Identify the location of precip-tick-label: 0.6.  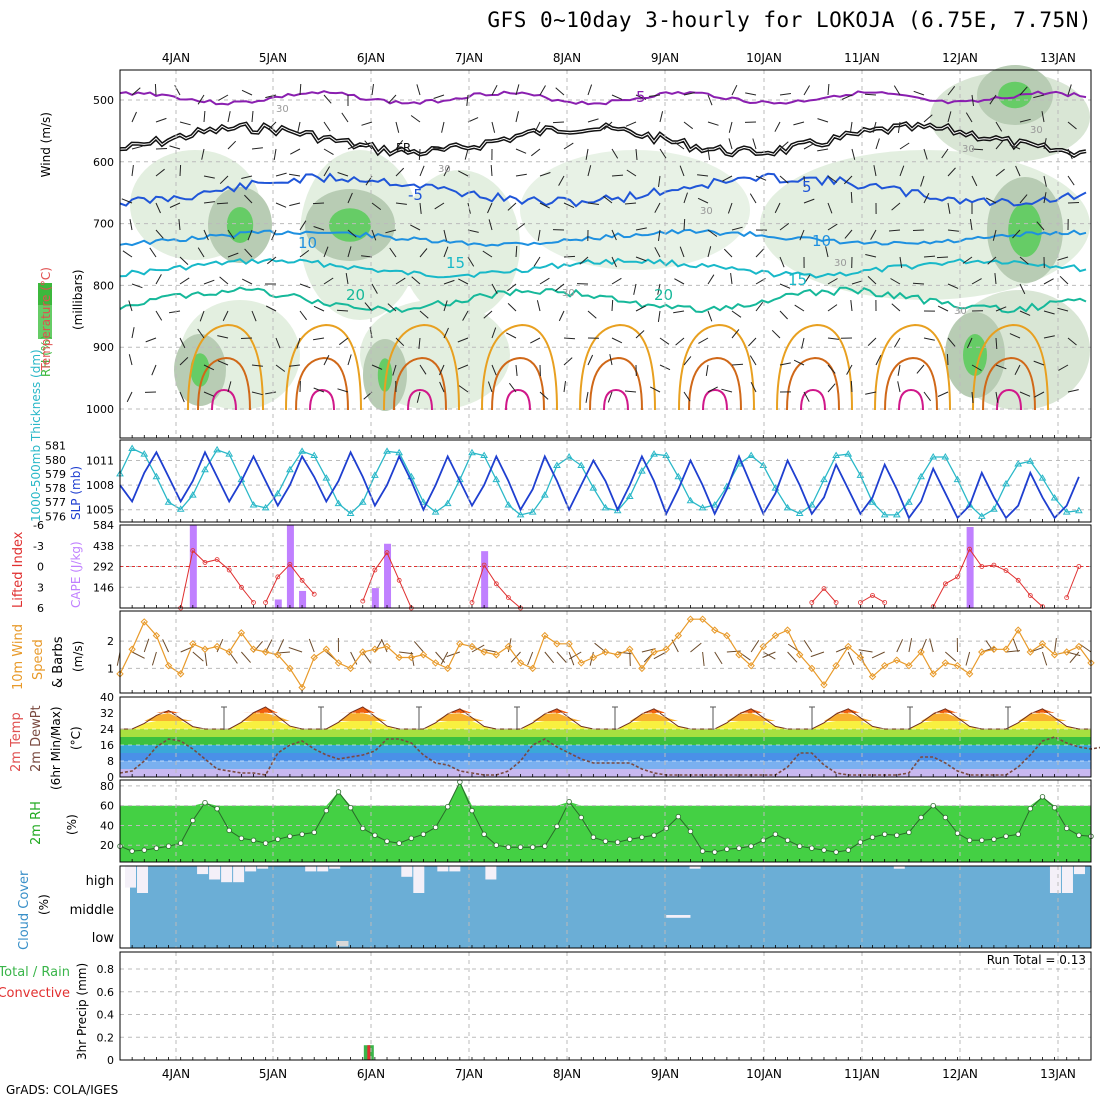
(106, 992).